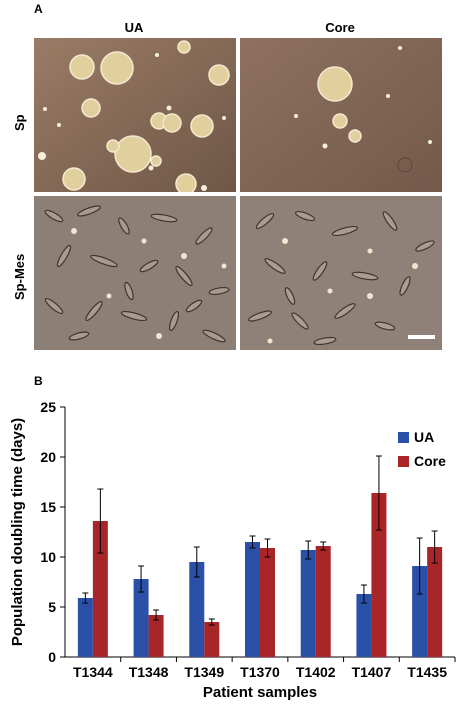 The width and height of the screenshot is (469, 722). Describe the element at coordinates (149, 672) in the screenshot. I see `x-tick-label: T1348` at that location.